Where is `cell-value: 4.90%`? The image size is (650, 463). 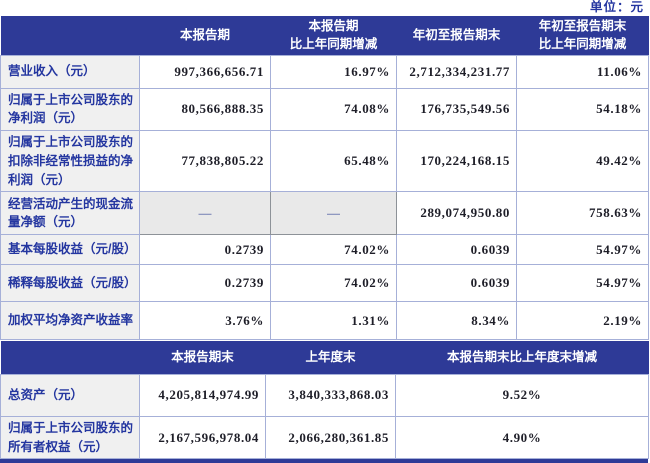 cell-value: 4.90% is located at coordinates (522, 437).